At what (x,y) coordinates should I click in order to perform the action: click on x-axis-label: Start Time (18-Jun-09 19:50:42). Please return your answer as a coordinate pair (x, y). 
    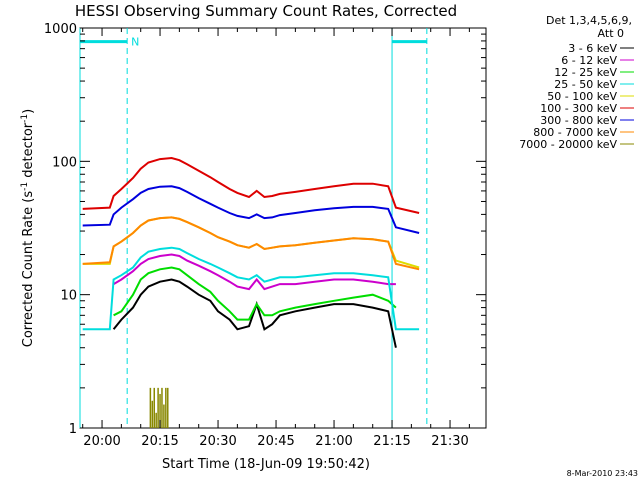
    Looking at the image, I should click on (266, 464).